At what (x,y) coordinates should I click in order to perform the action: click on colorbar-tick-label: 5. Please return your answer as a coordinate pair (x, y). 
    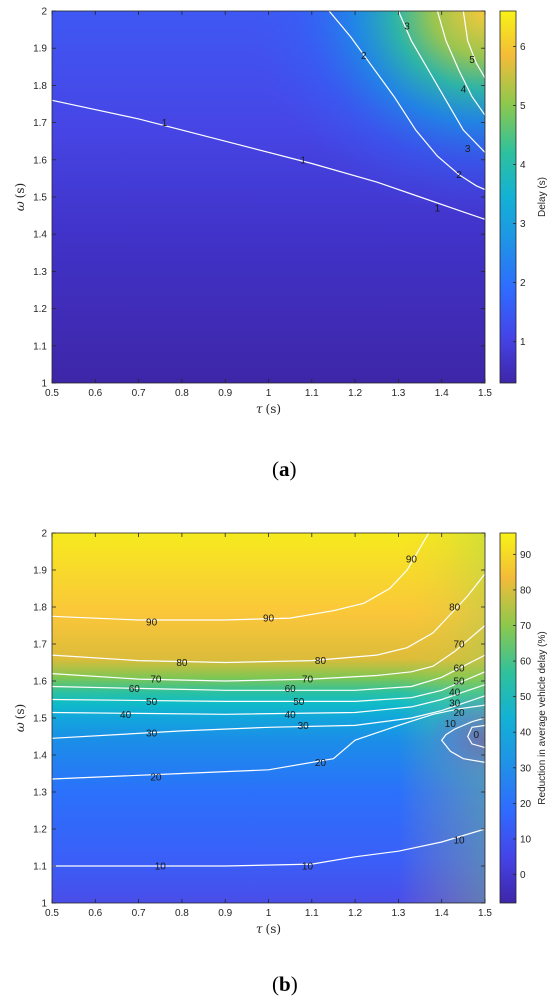
    Looking at the image, I should click on (523, 106).